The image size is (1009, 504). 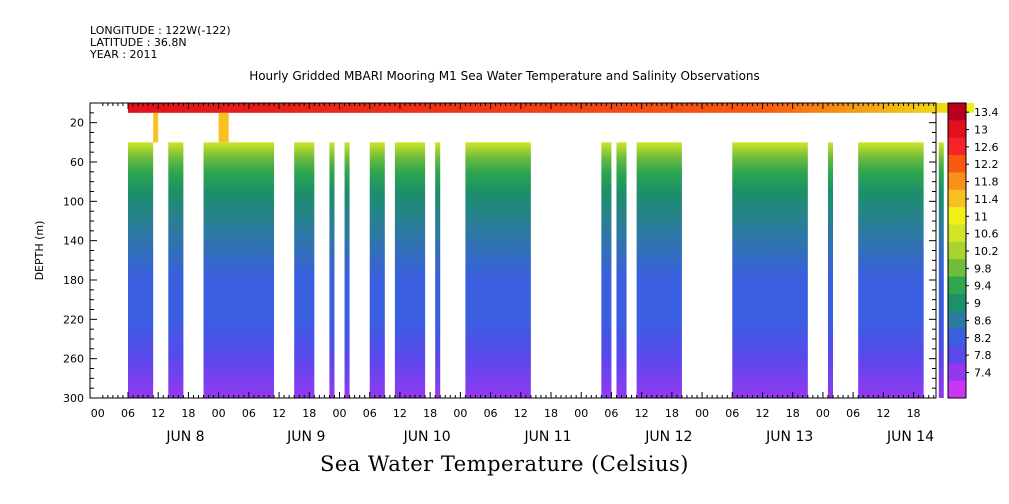 I want to click on x-date-label: JUN 9, so click(x=305, y=437).